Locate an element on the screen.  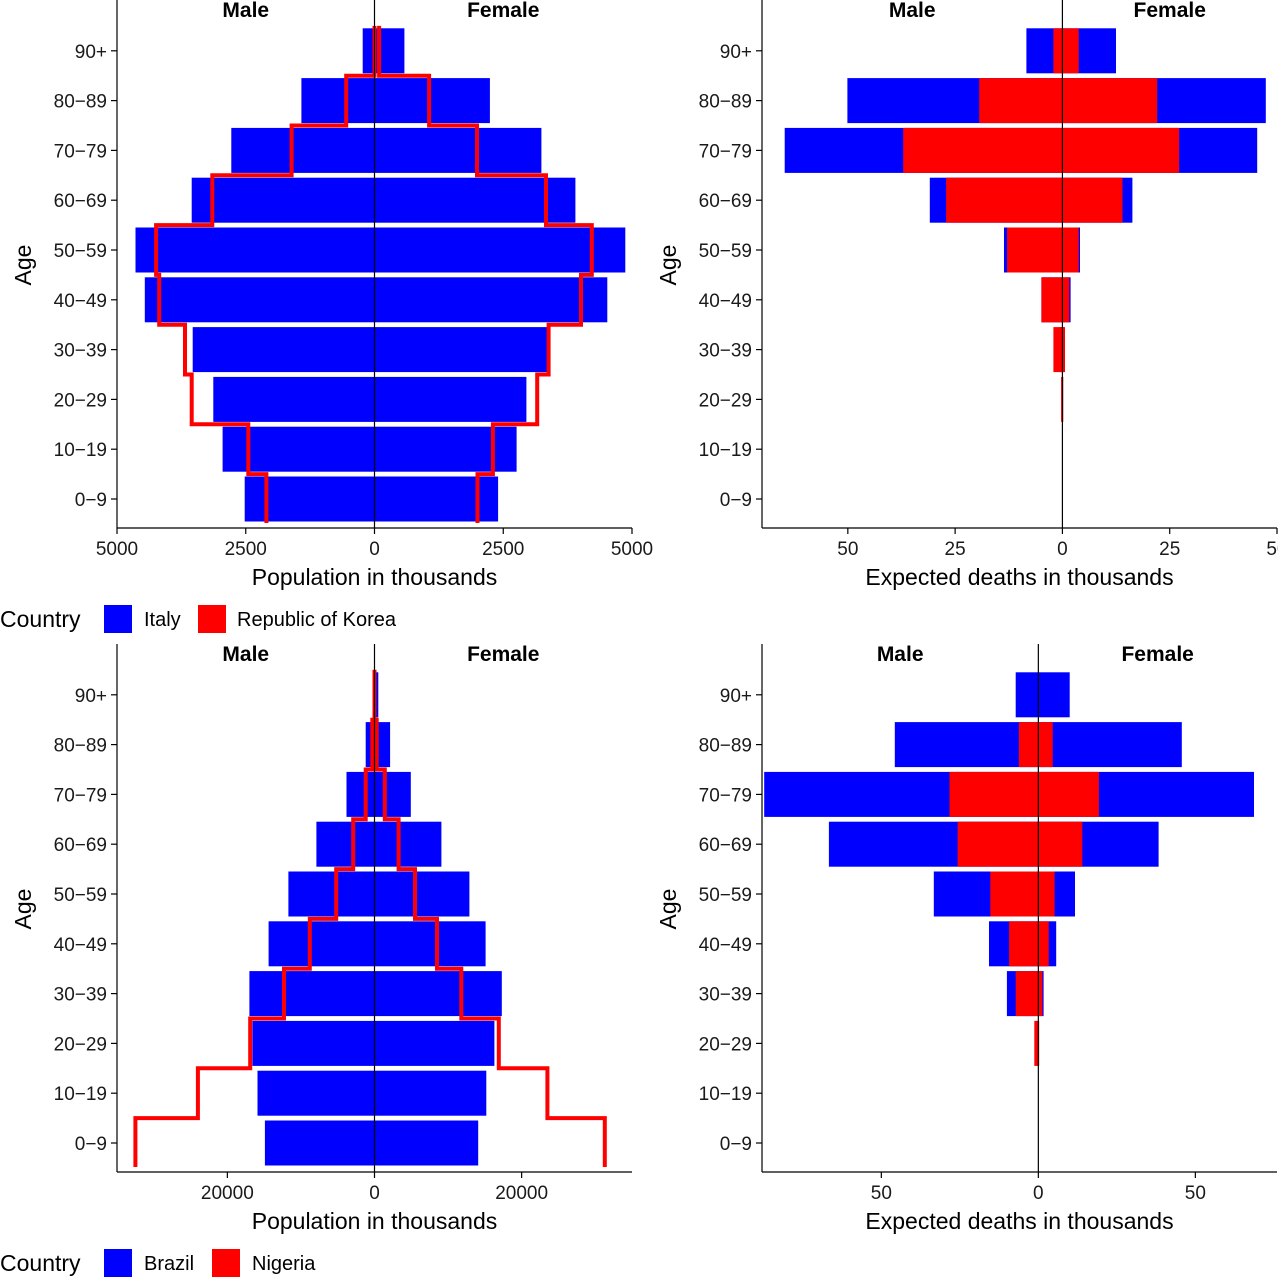
step-line-female is located at coordinates (489, 918).